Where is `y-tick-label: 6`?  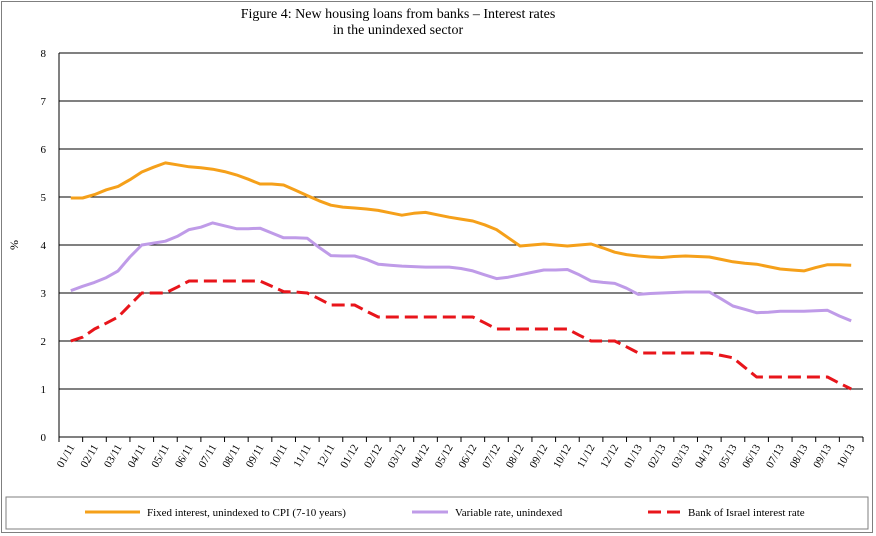
y-tick-label: 6 is located at coordinates (44, 150).